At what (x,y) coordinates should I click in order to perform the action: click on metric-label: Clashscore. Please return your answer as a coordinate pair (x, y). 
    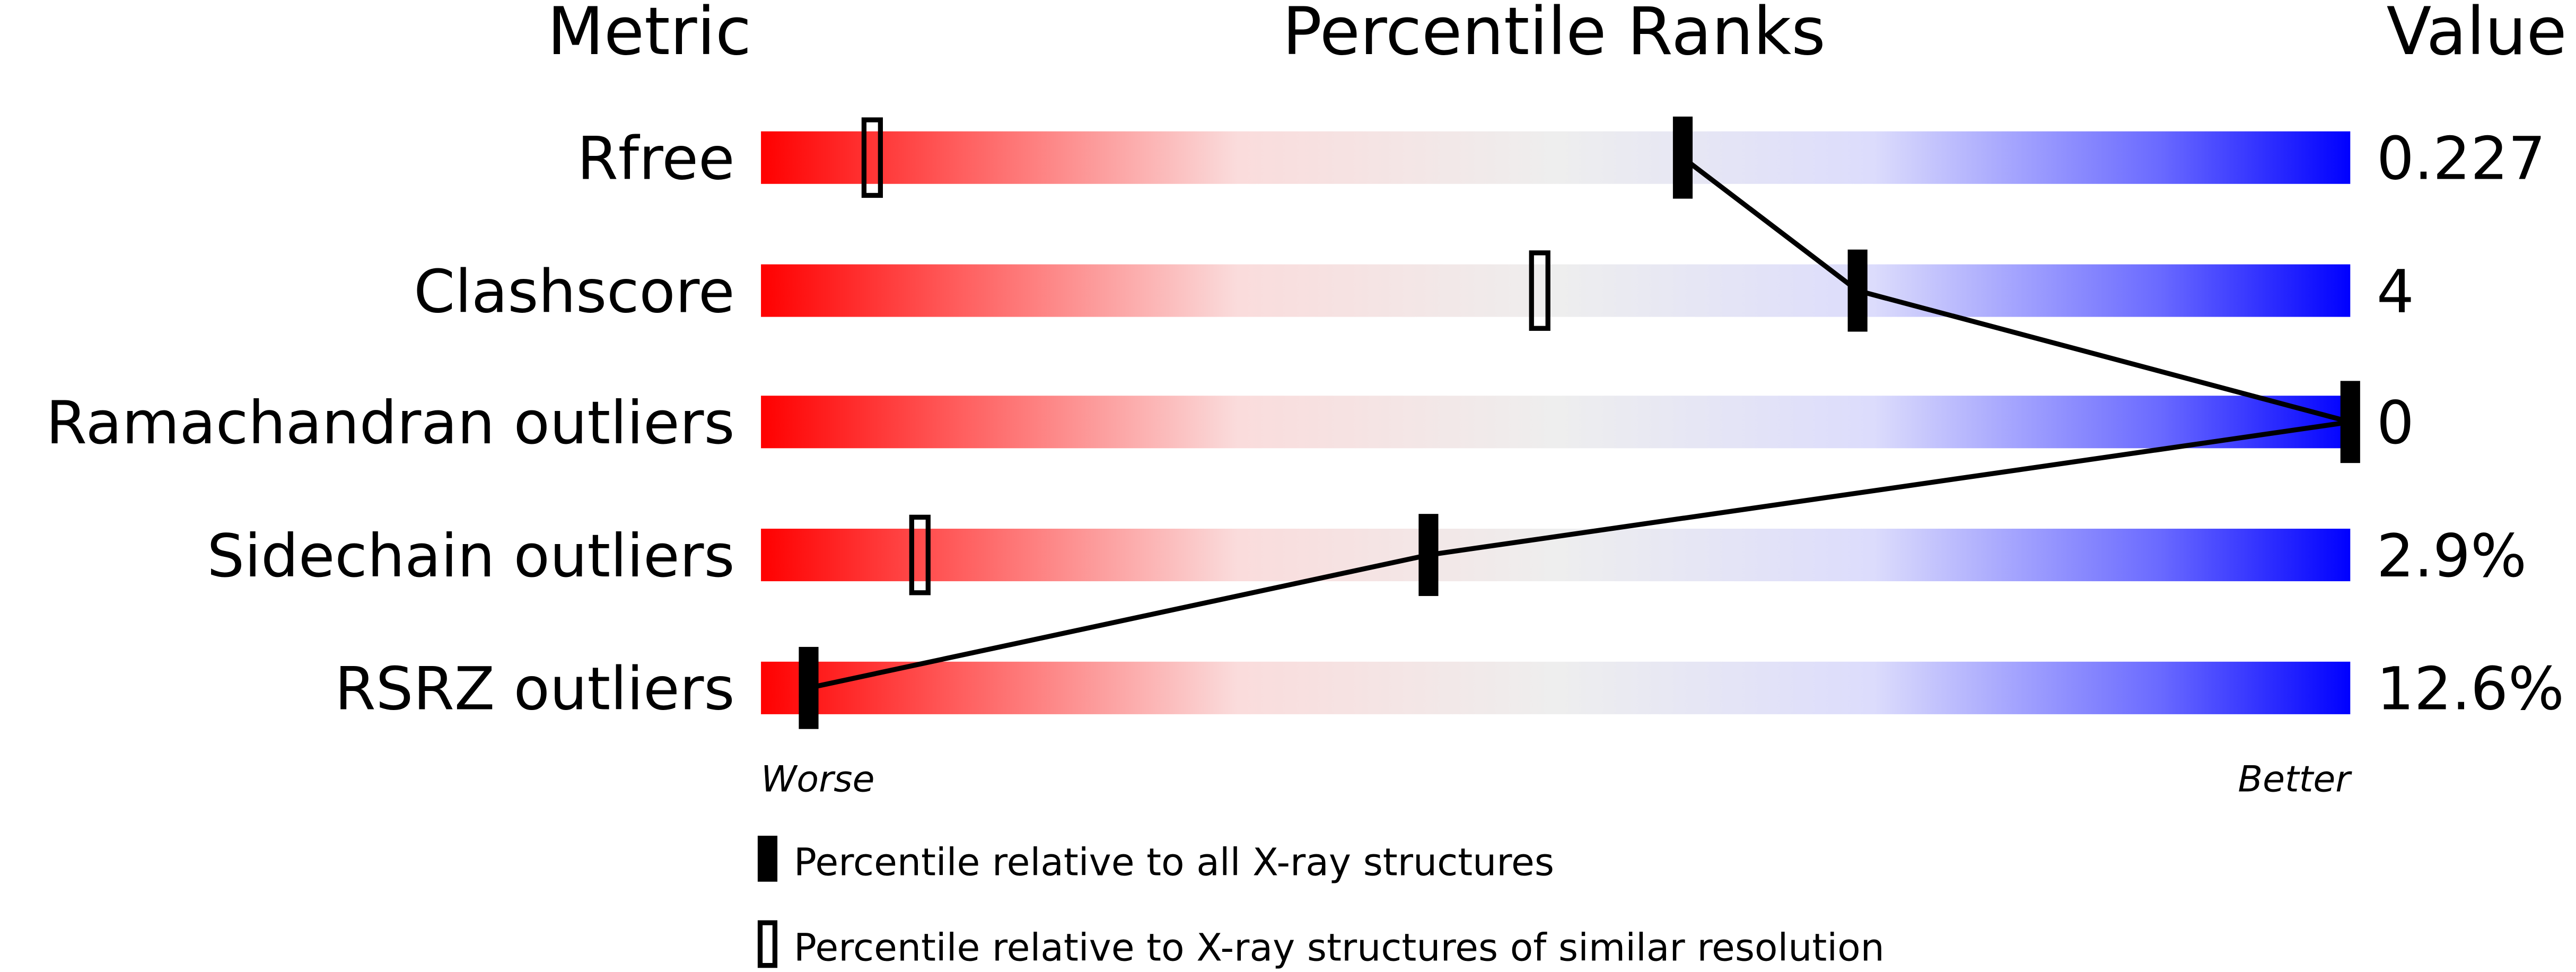
    Looking at the image, I should click on (574, 292).